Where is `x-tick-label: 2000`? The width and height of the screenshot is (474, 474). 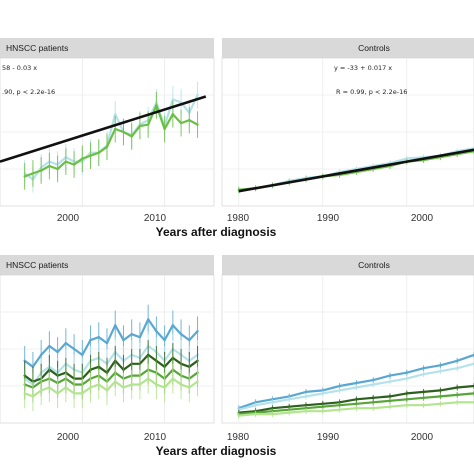
x-tick-label: 2000 is located at coordinates (68, 218).